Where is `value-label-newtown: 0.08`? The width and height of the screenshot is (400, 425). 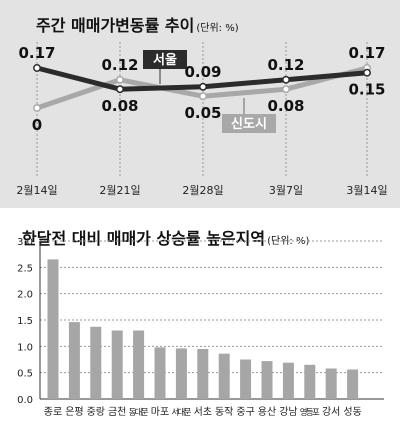
value-label-newtown: 0.08 is located at coordinates (285, 106).